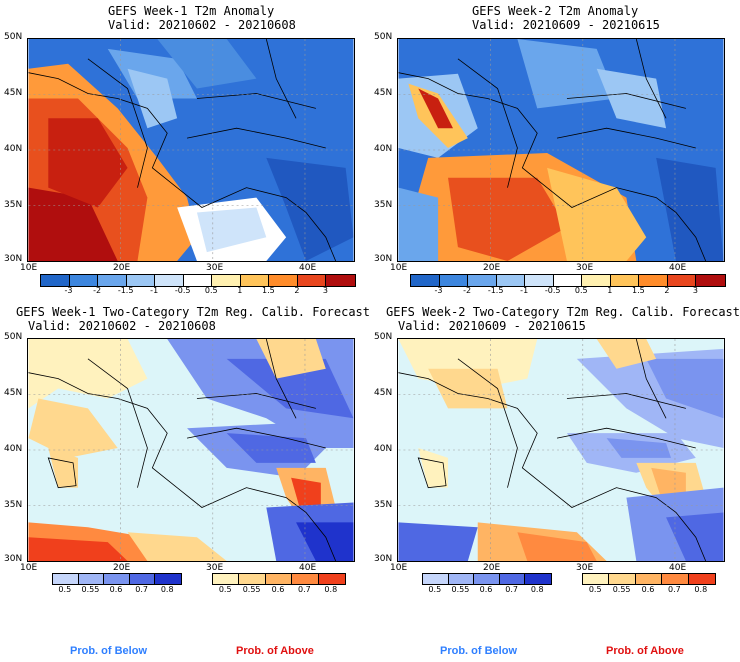 Image resolution: width=740 pixels, height=662 pixels. I want to click on panel2-lat-45: 45N, so click(383, 93).